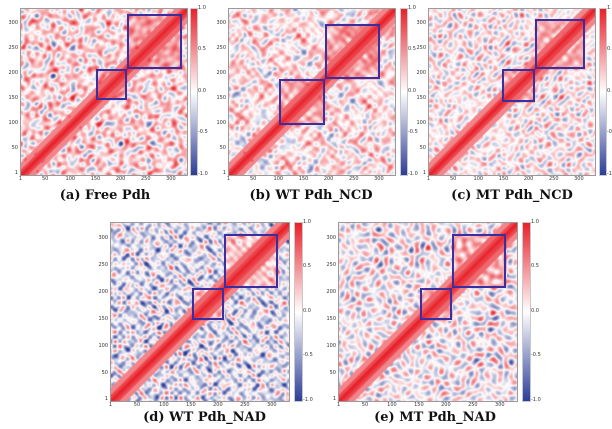 This screenshot has width=612, height=429. What do you see at coordinates (105, 195) in the screenshot?
I see `panel-caption: (a) Free Pdh` at bounding box center [105, 195].